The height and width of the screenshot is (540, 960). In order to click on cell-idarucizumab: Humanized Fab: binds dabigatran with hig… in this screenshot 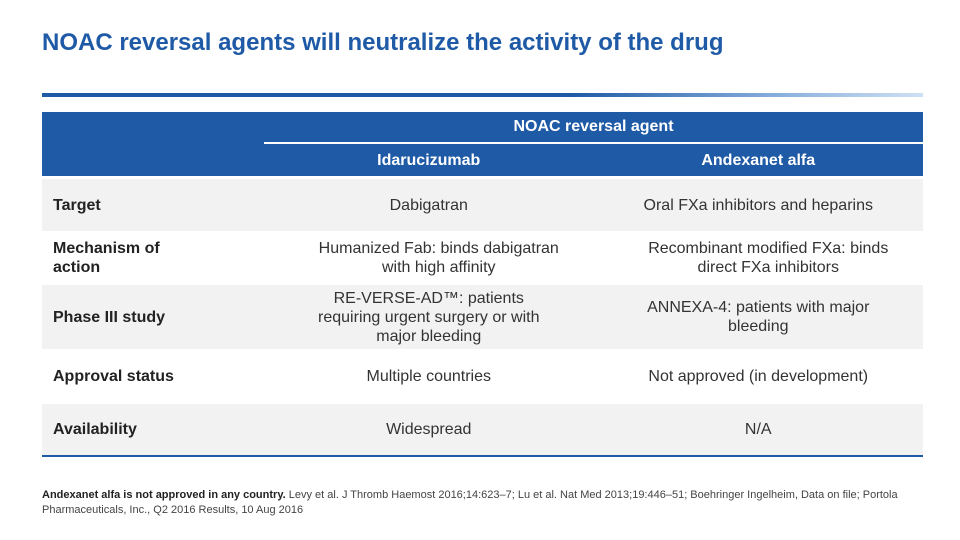, I will do `click(438, 258)`.